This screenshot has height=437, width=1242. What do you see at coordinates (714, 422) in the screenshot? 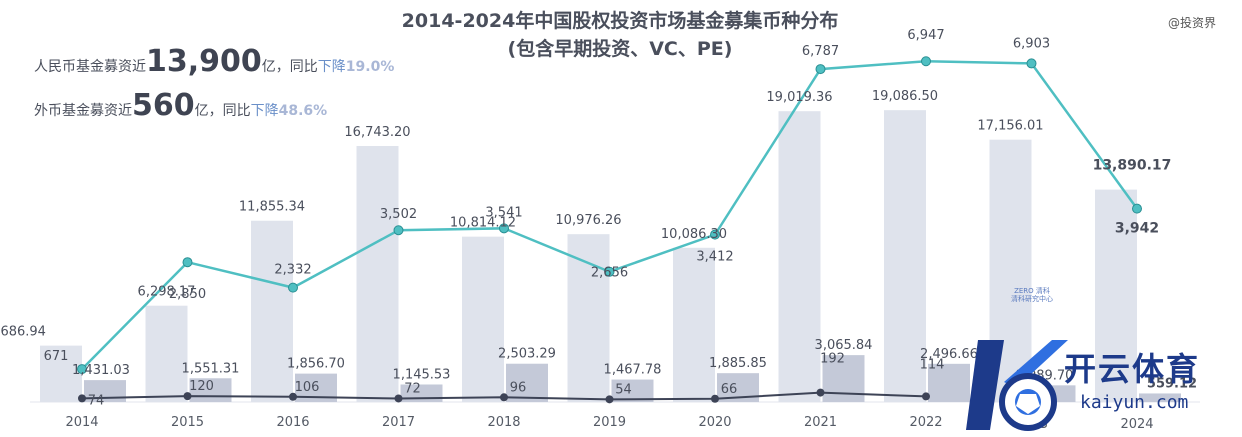
I see `x-tick-label-2020: 2020` at bounding box center [714, 422].